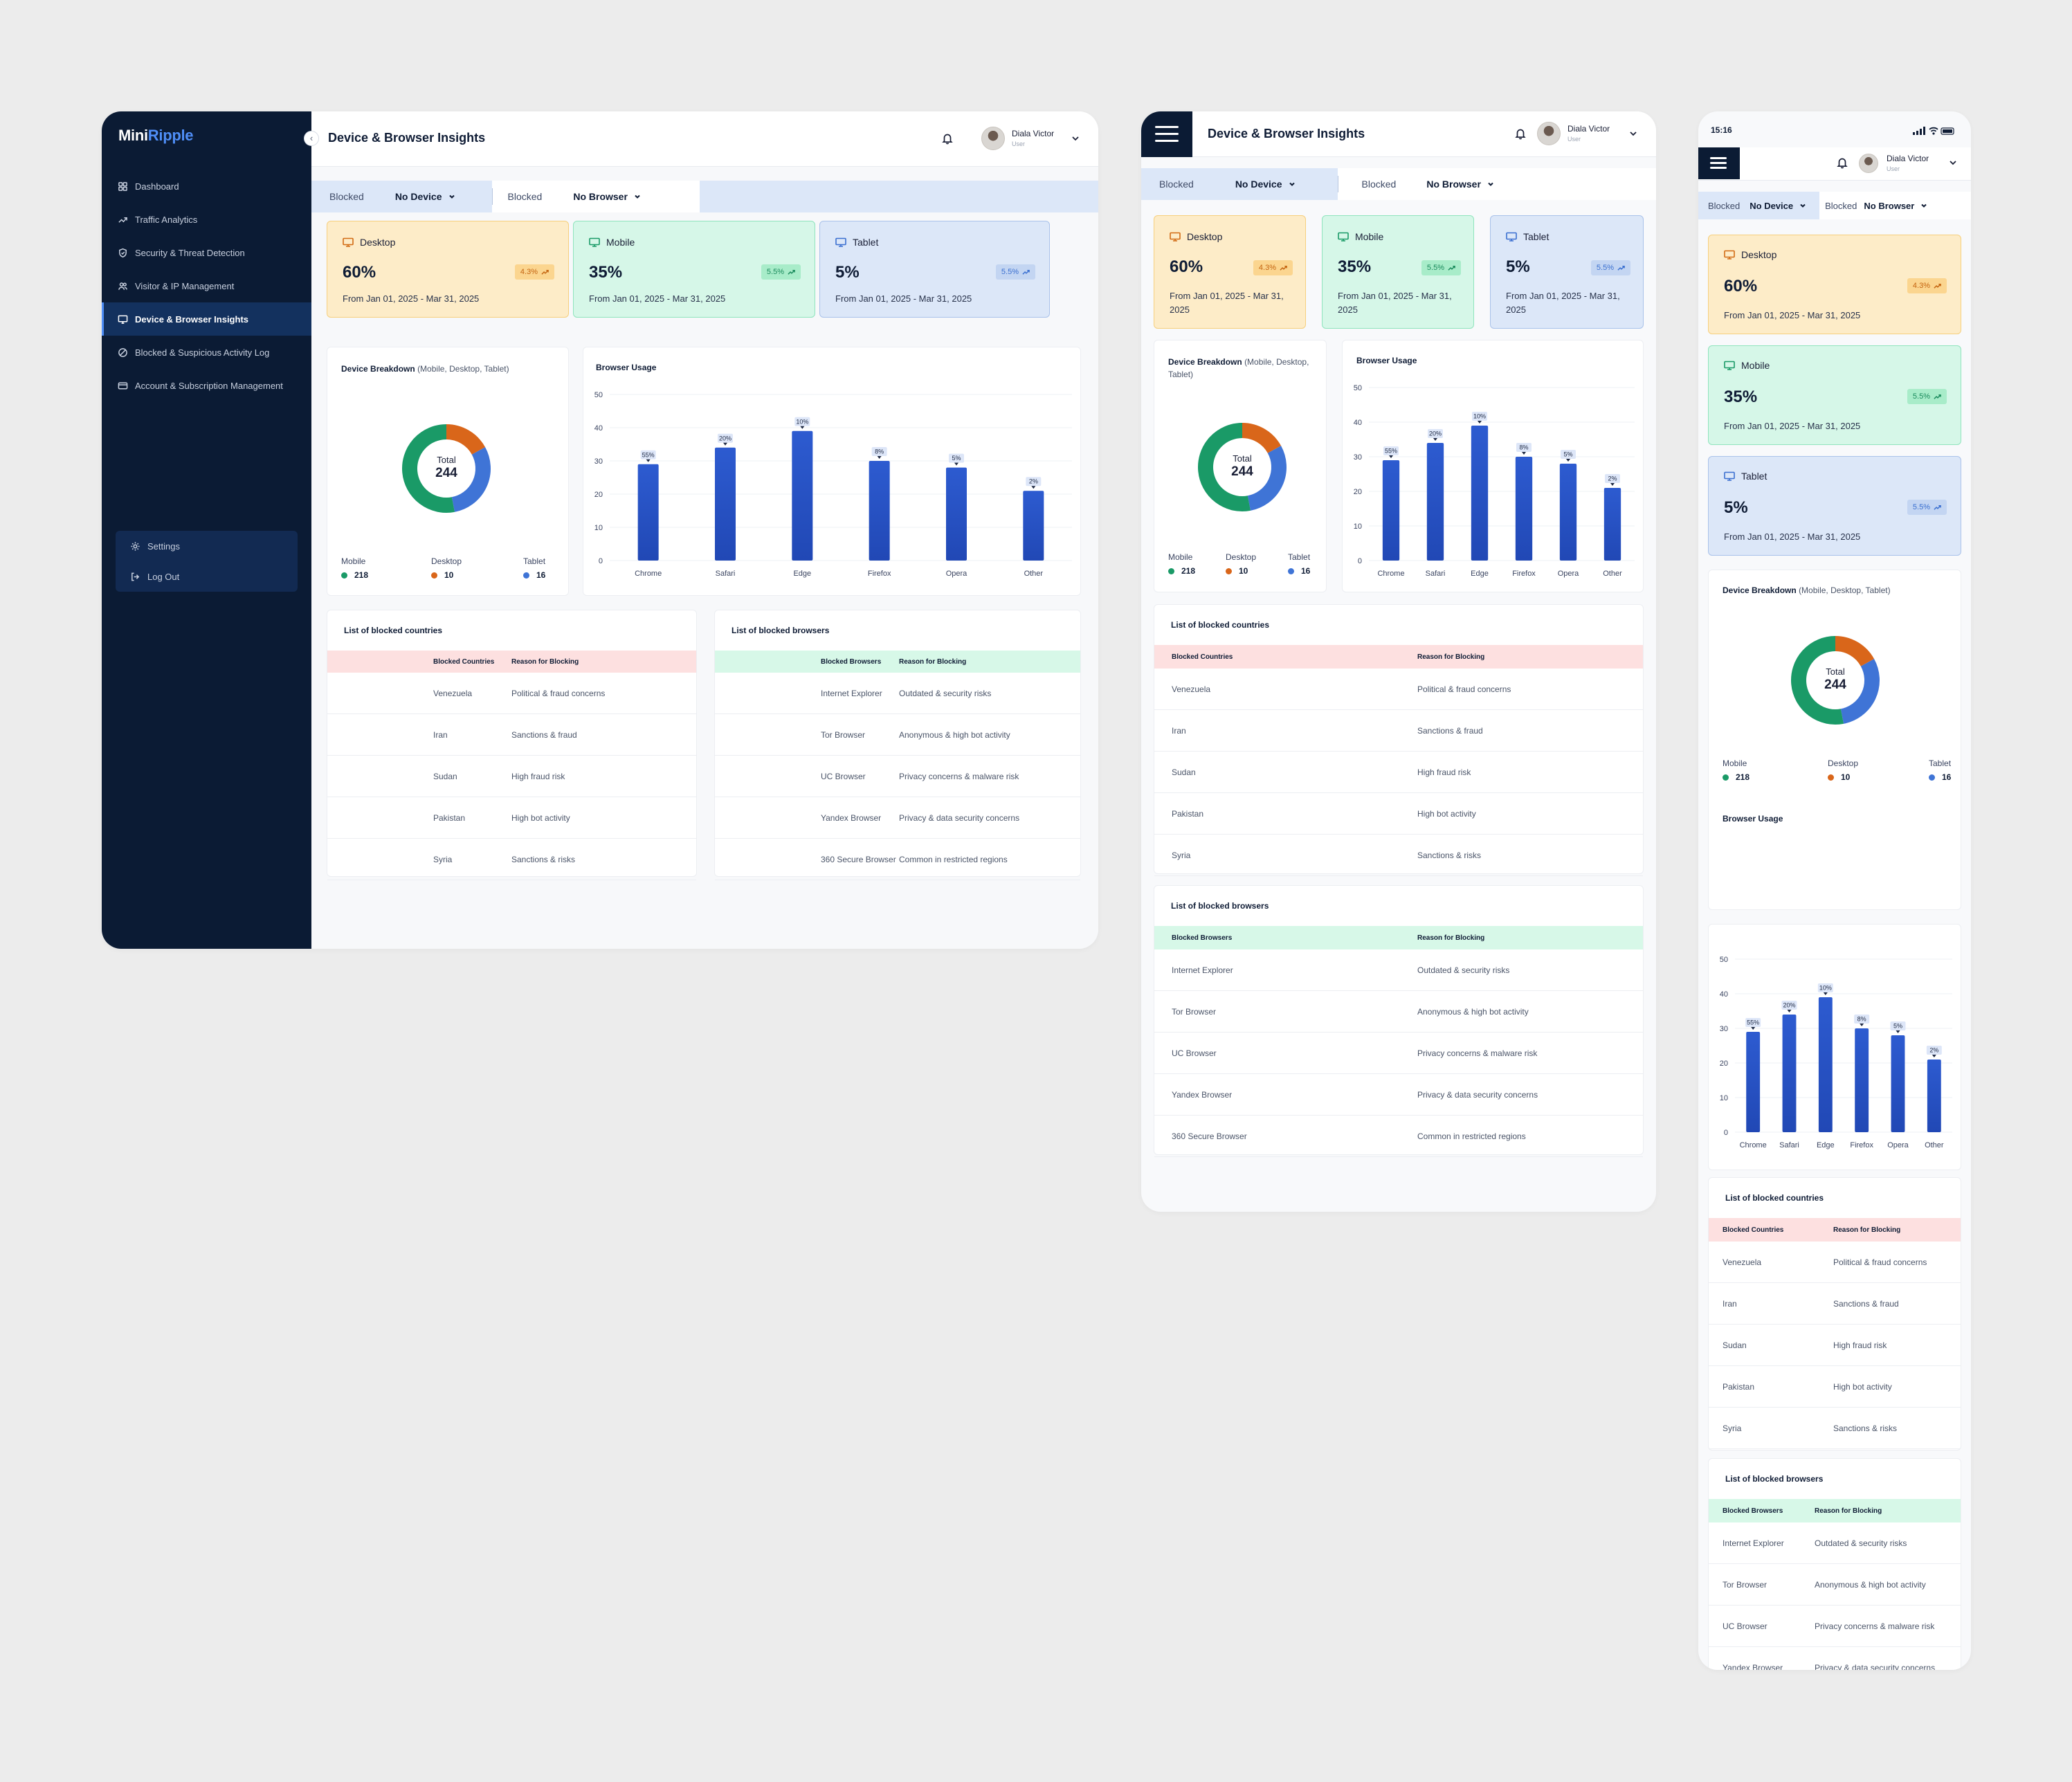  I want to click on column-header: Reason for Blocking, so click(545, 661).